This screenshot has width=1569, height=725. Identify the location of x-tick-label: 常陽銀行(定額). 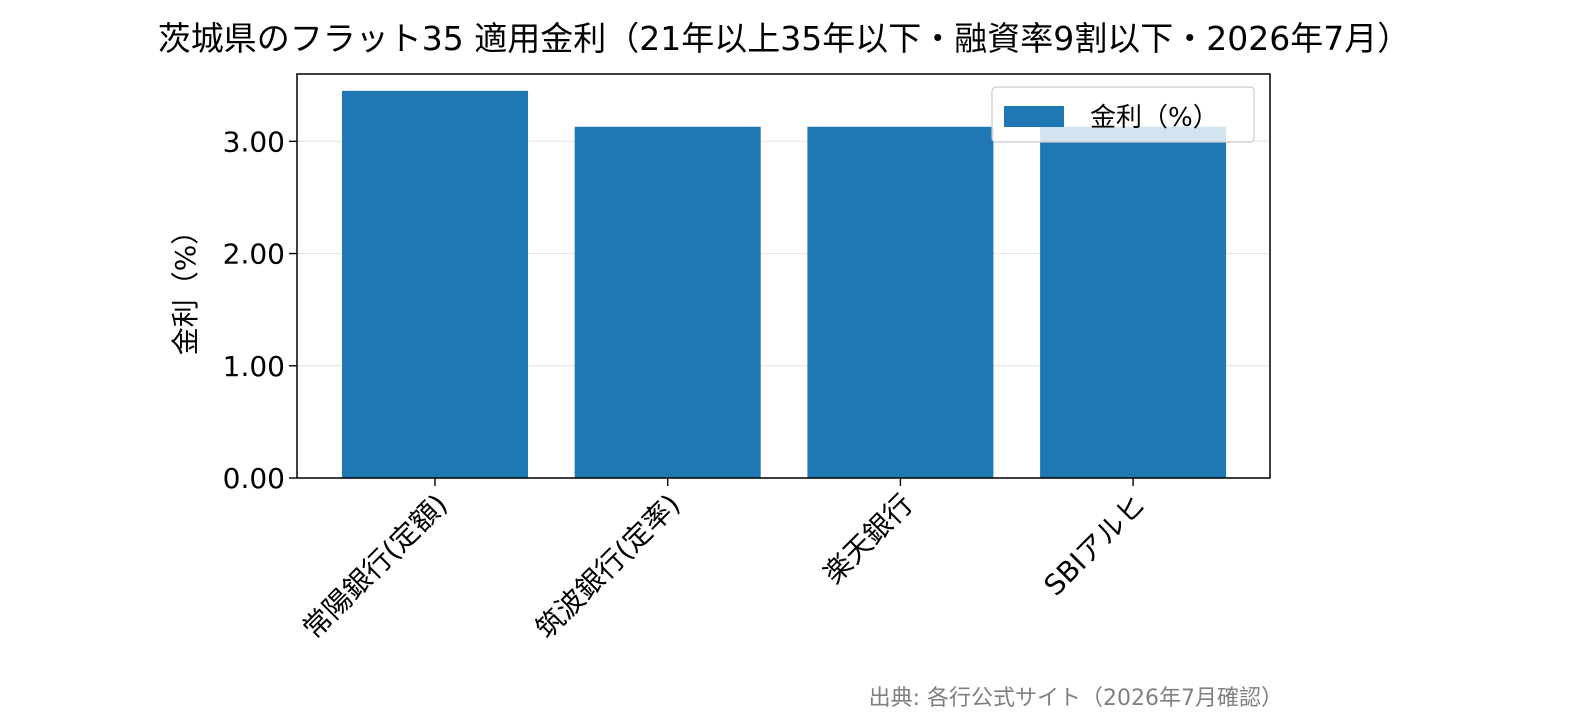
(375, 567).